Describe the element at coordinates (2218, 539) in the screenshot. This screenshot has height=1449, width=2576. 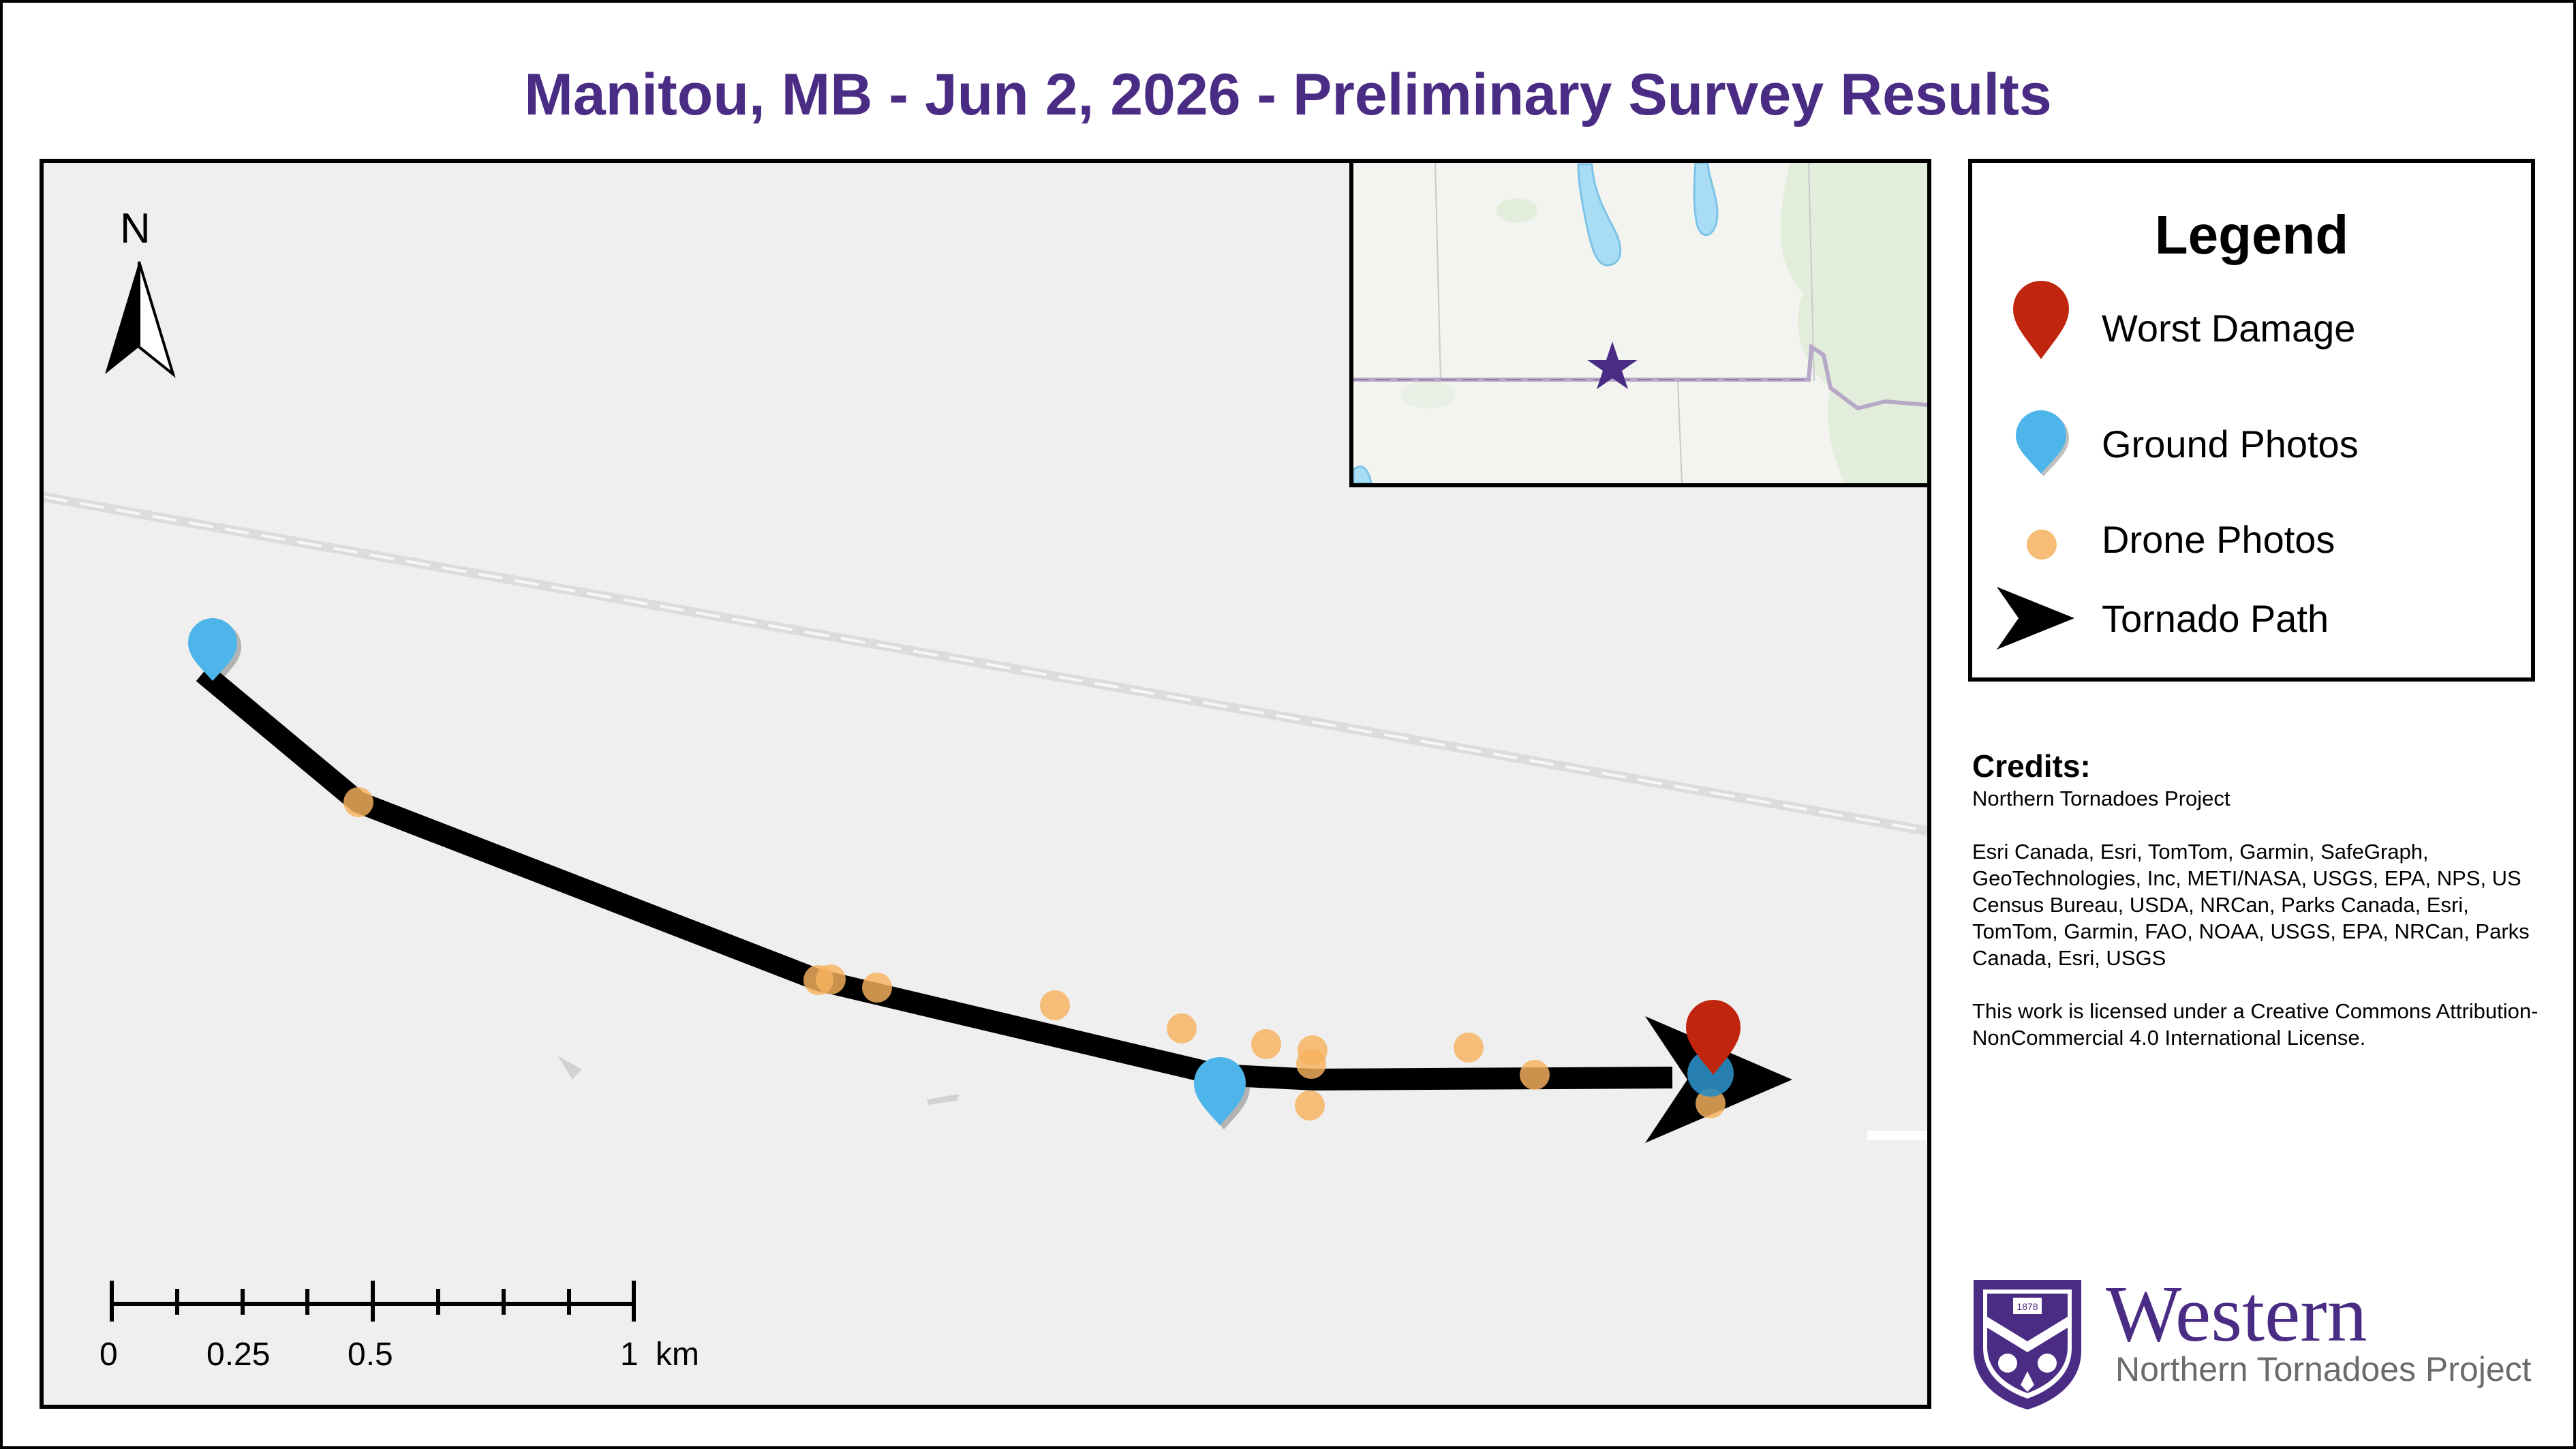
I see `legend-label-drone-photos: Drone Photos` at that location.